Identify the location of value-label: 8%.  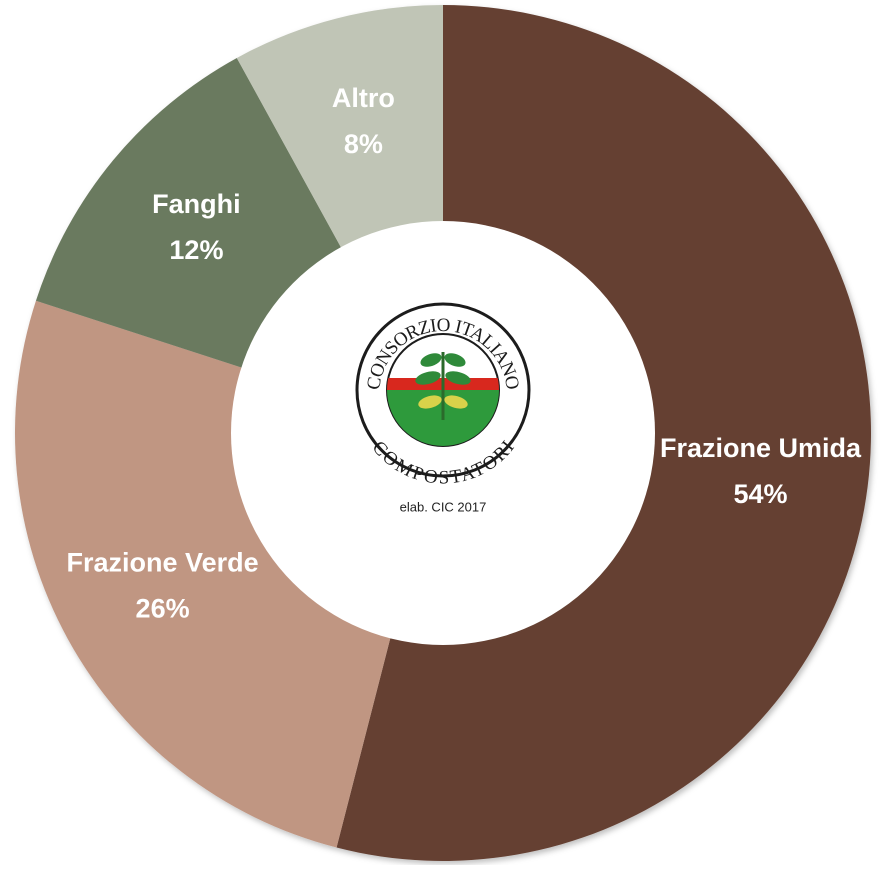
(363, 144).